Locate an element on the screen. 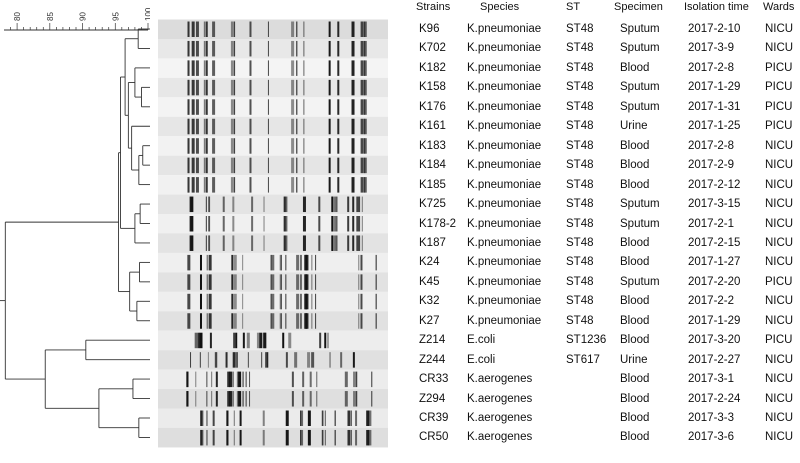 Image resolution: width=800 pixels, height=463 pixels. row-isolation-time: 2017-2-15 is located at coordinates (714, 242).